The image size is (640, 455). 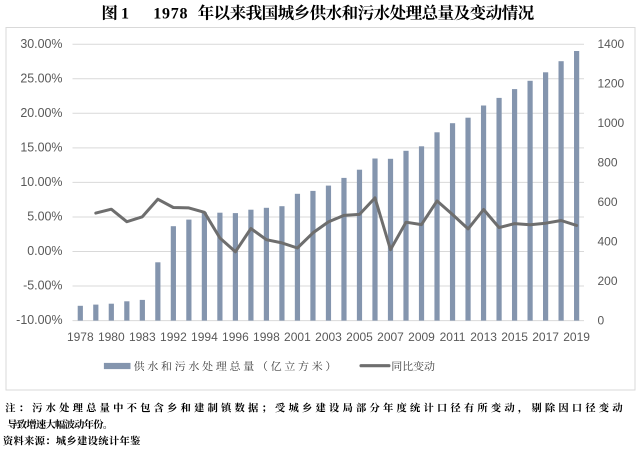 I want to click on svg-text: 1992, so click(x=173, y=337).